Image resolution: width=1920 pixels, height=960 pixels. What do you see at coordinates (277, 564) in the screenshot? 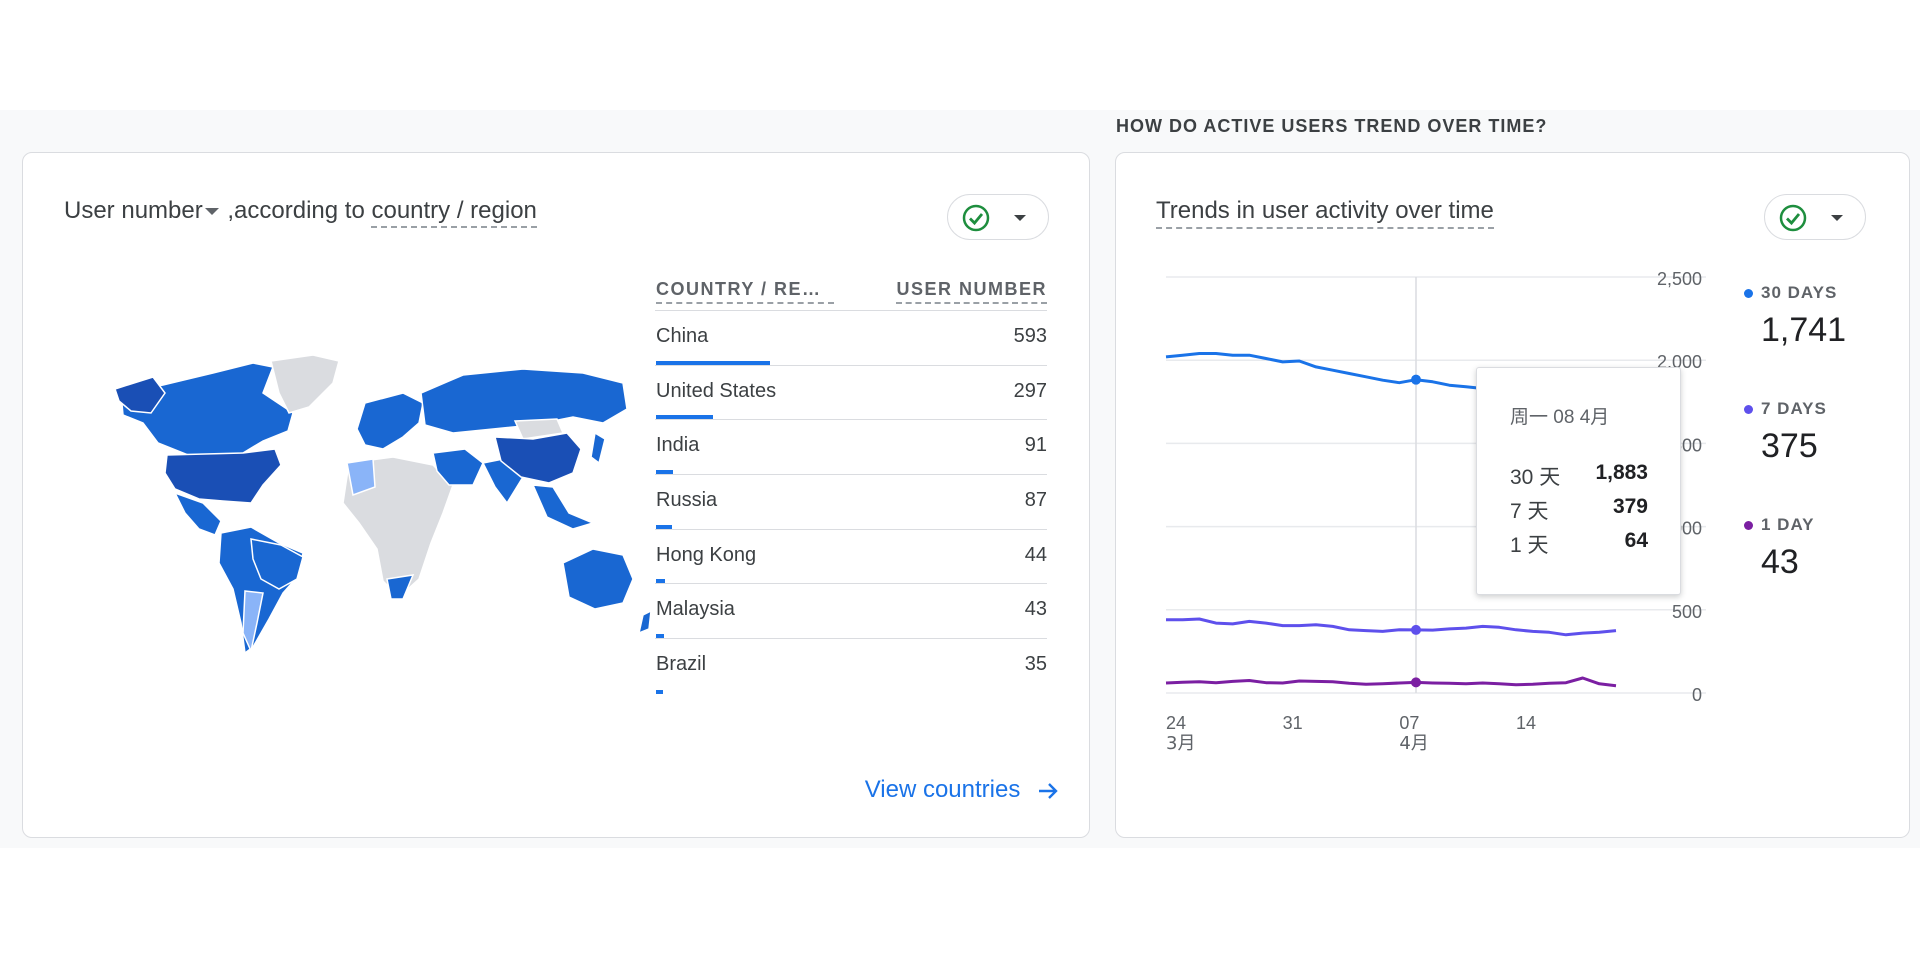
I see `map-region-brazil` at bounding box center [277, 564].